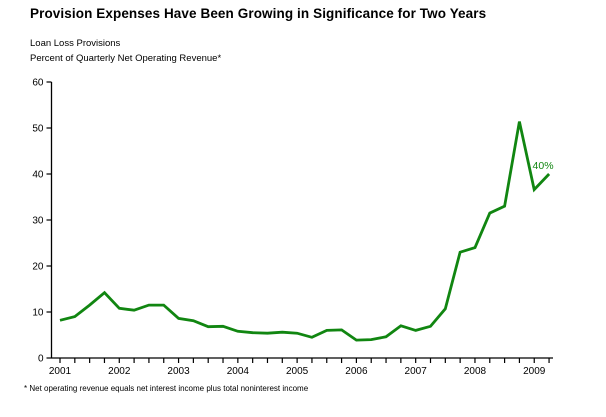 The image size is (606, 417). What do you see at coordinates (416, 371) in the screenshot?
I see `x-axis-year-label: 2007` at bounding box center [416, 371].